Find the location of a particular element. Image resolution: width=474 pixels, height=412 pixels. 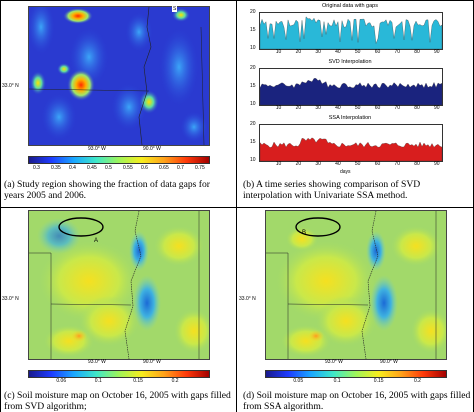

region-label-a: A is located at coordinates (96, 241).